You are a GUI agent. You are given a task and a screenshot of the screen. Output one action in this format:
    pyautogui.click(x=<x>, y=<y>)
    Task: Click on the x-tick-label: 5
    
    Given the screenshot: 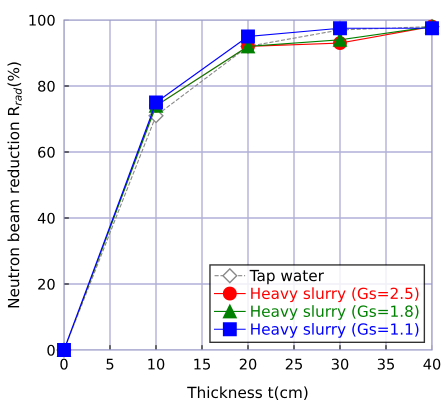 What is the action you would take?
    pyautogui.click(x=110, y=364)
    